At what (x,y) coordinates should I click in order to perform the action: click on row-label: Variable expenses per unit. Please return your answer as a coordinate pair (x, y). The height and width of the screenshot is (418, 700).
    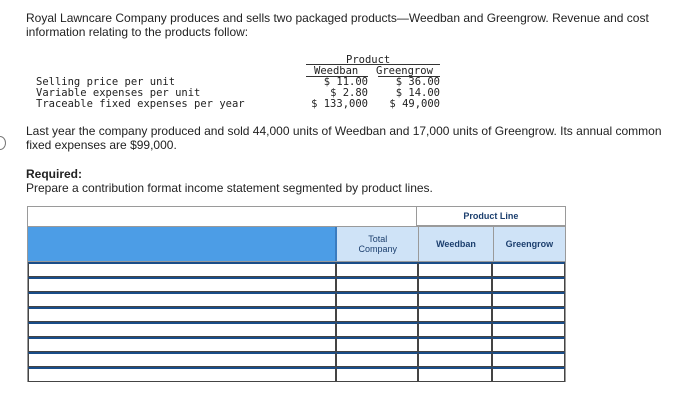
    Looking at the image, I should click on (118, 93).